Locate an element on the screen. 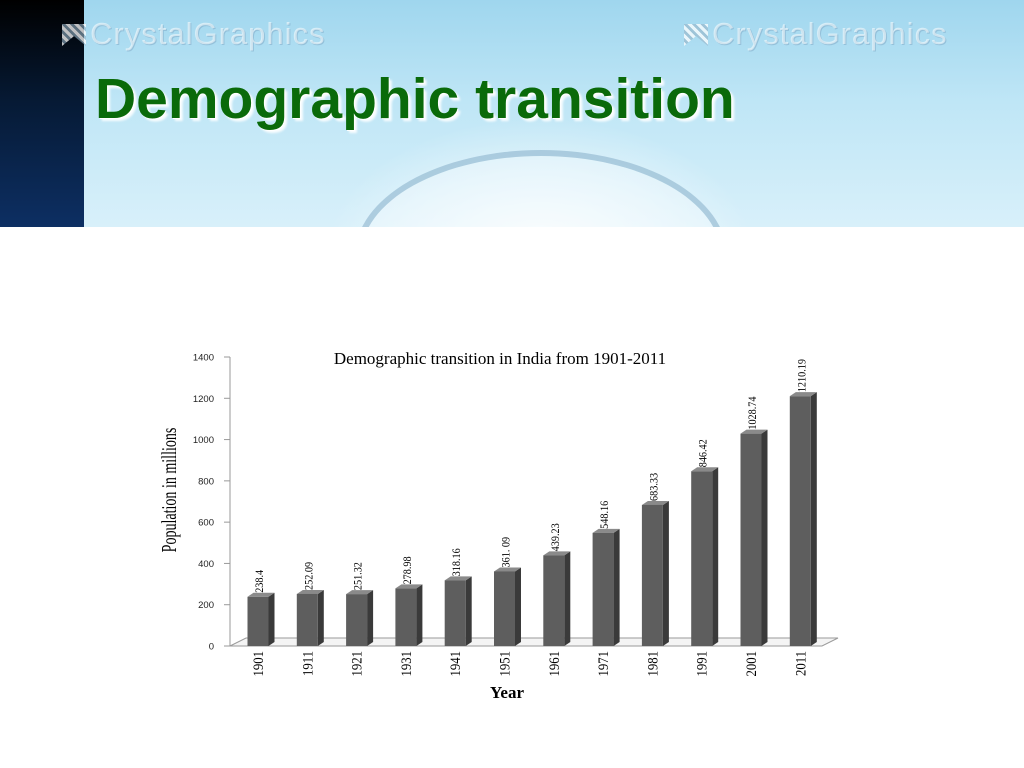 The image size is (1024, 768). data-label: 1028.74 is located at coordinates (752, 413).